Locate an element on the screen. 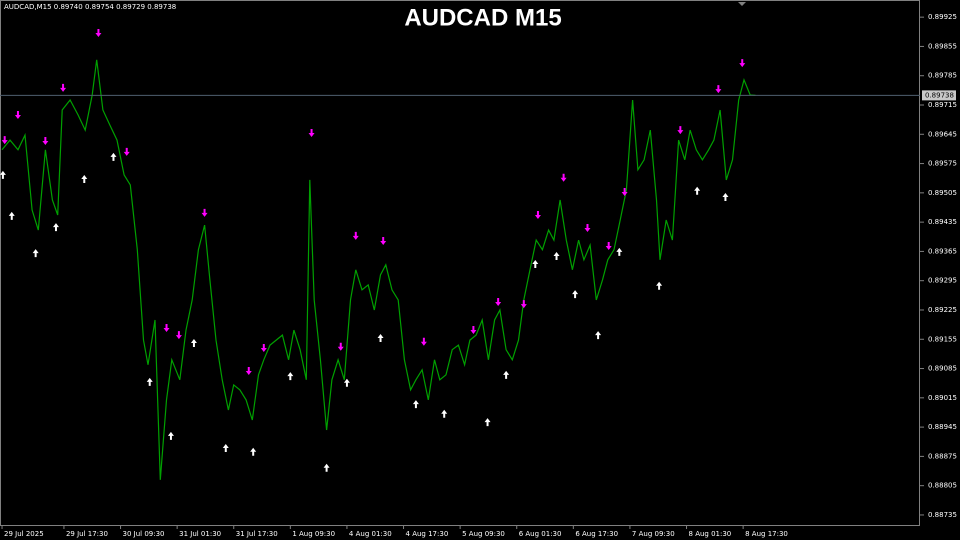  x-tick-label: 7 Aug 09:30 is located at coordinates (653, 534).